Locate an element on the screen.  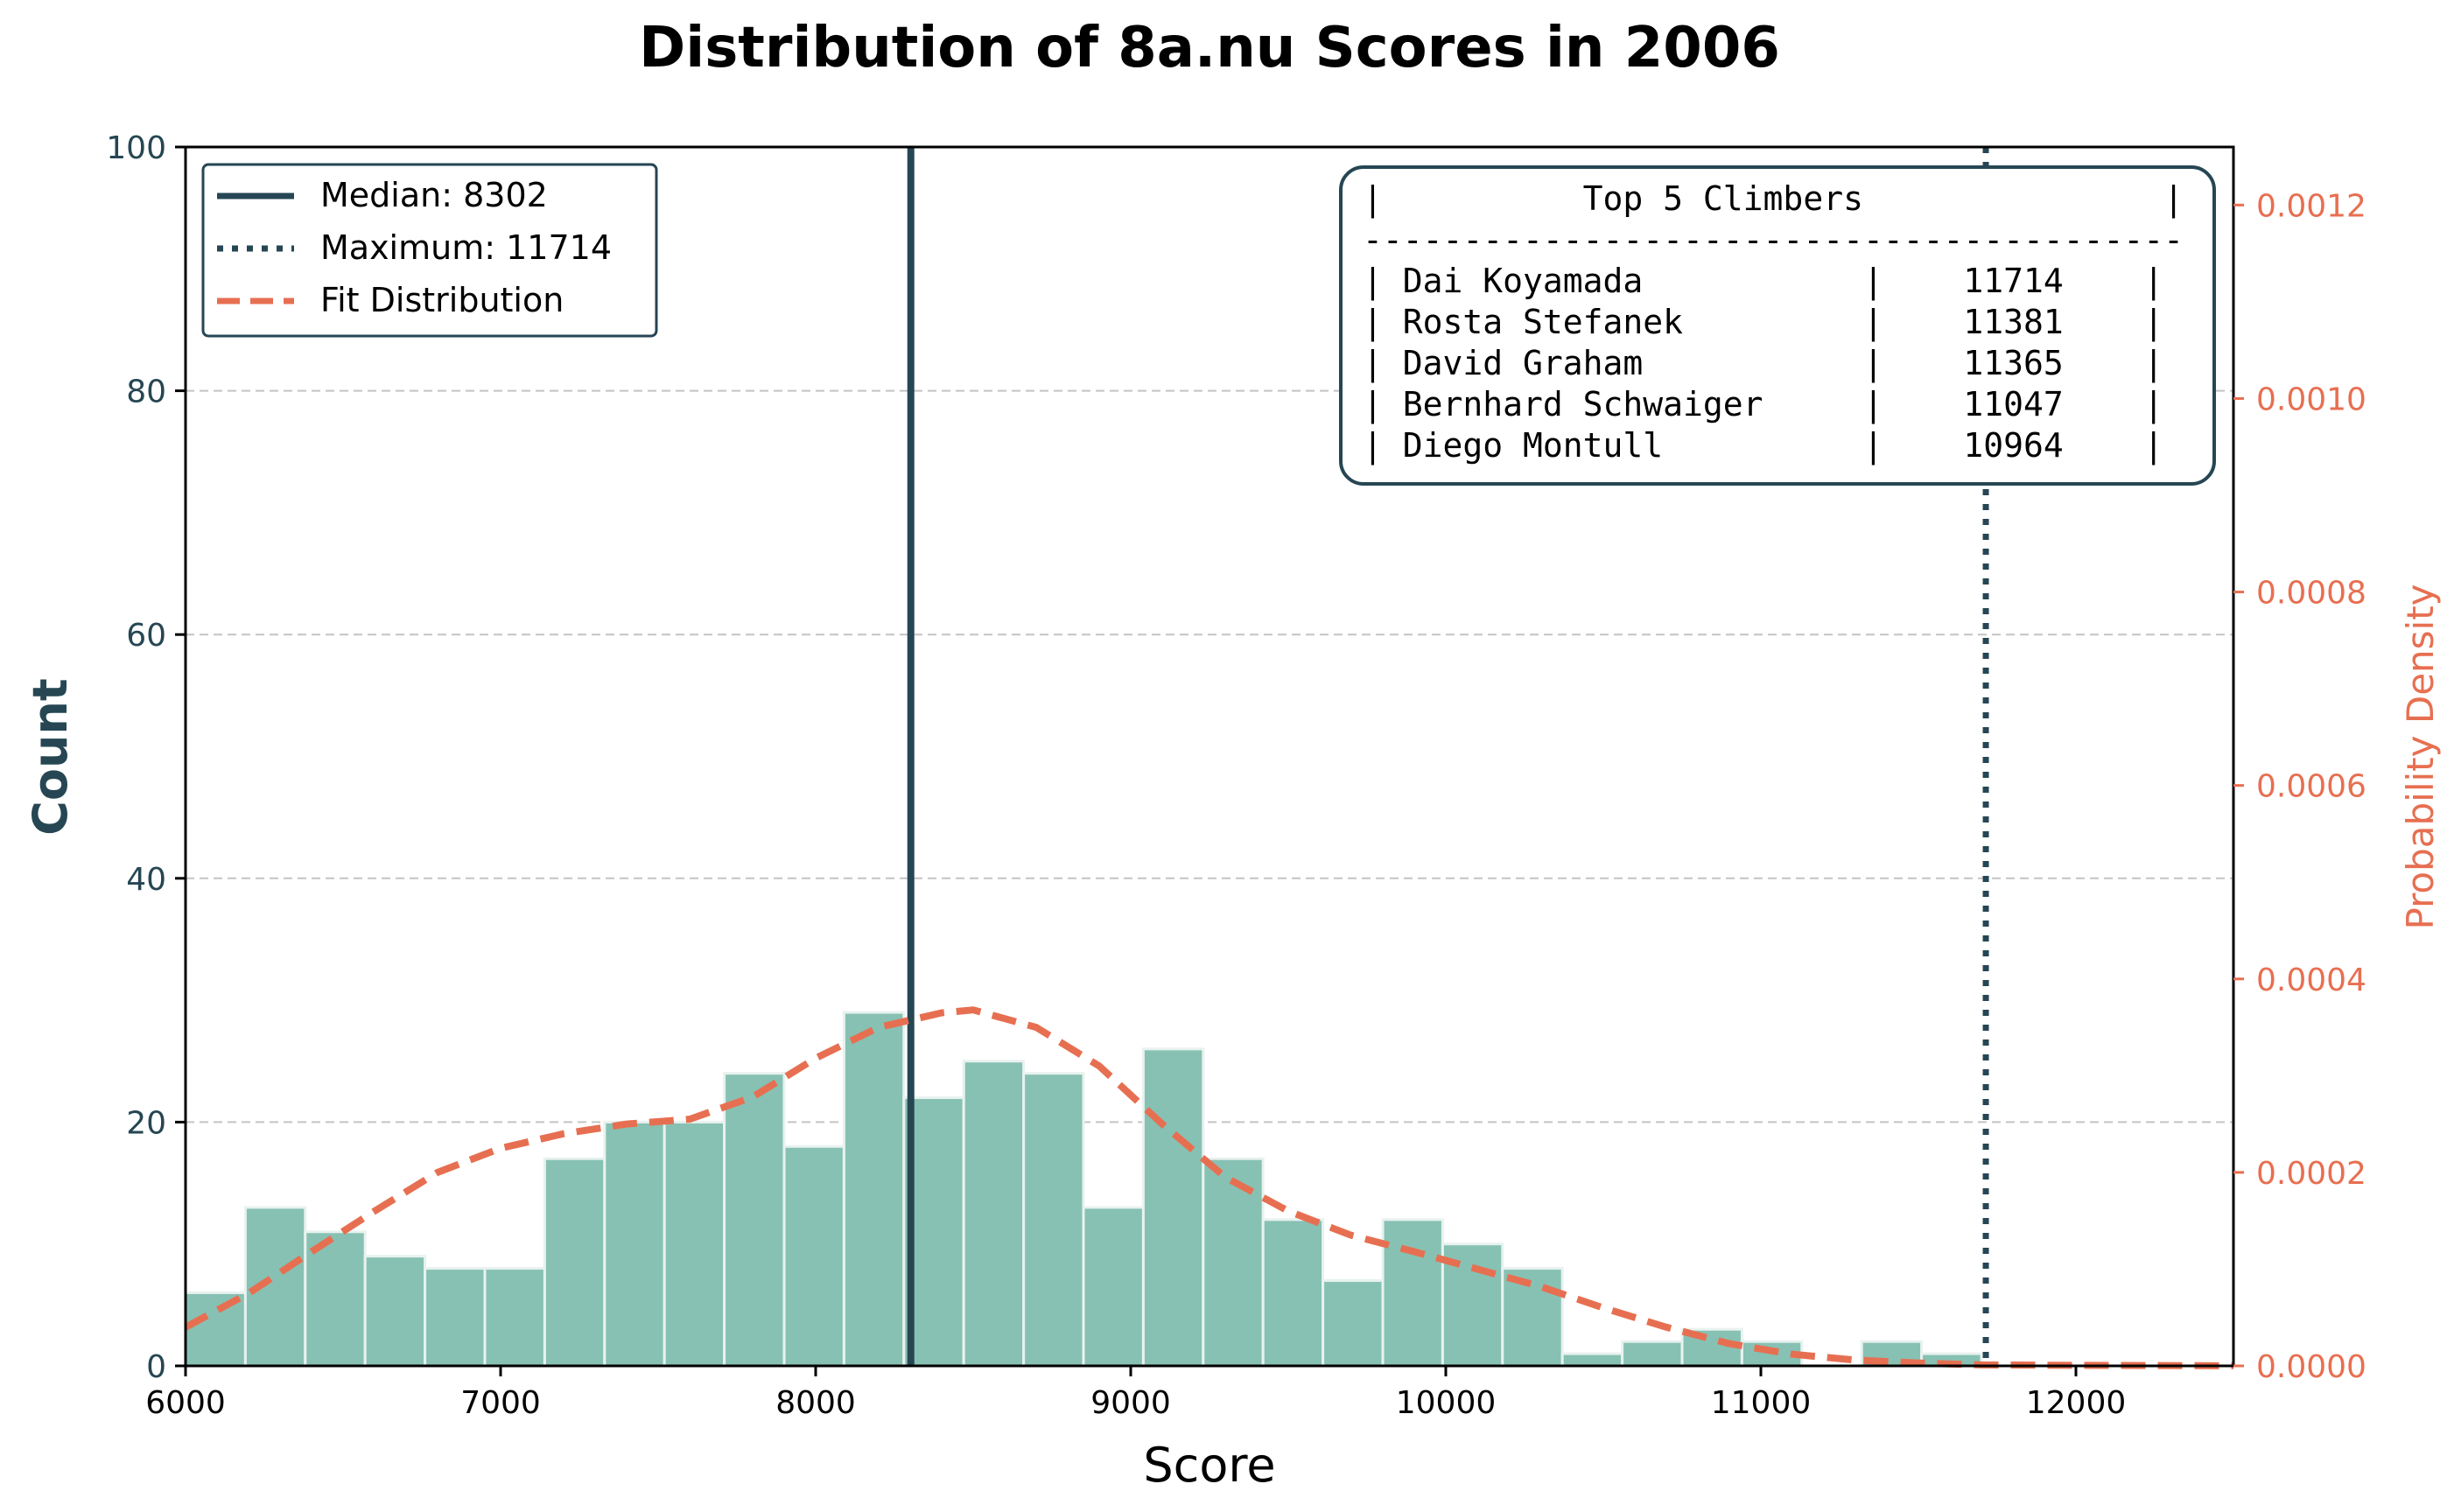
y2-tick-label: 0.0008 is located at coordinates (2311, 594).